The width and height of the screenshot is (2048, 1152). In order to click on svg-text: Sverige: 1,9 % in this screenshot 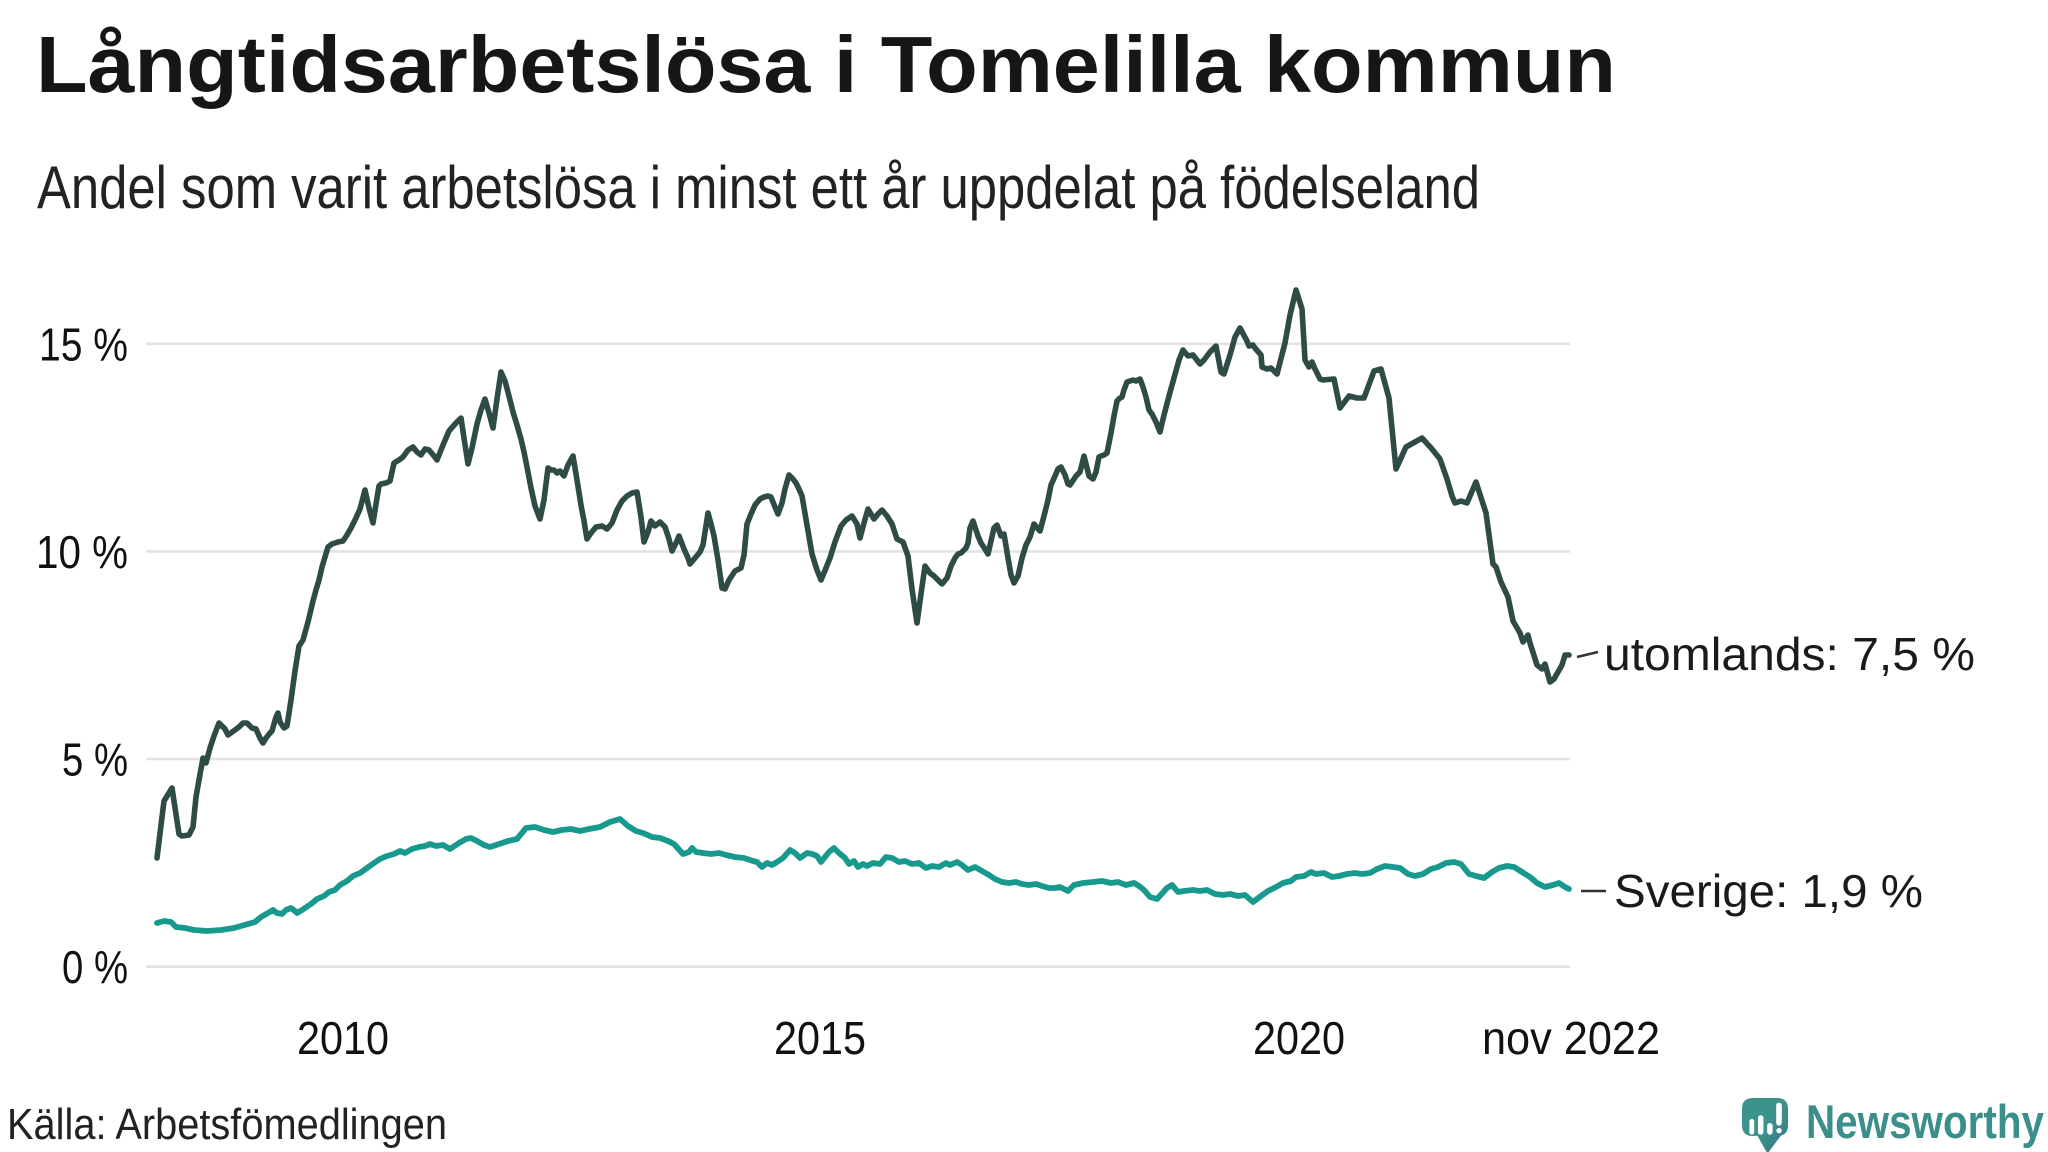, I will do `click(1768, 891)`.